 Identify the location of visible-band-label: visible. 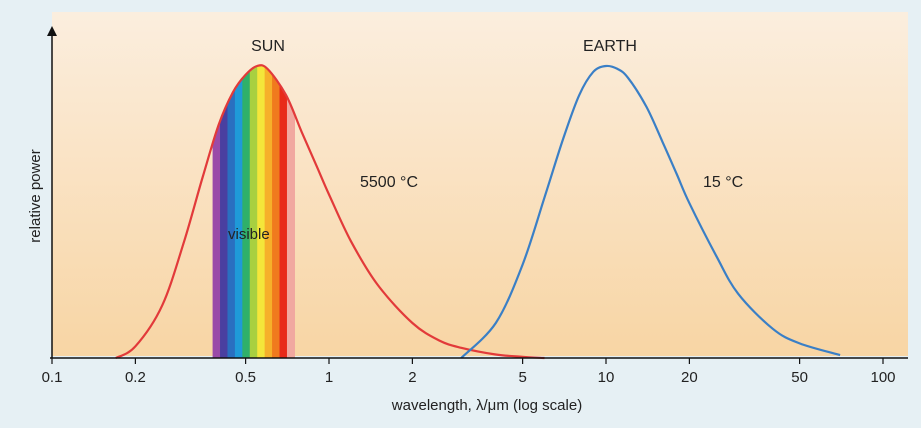
(249, 234).